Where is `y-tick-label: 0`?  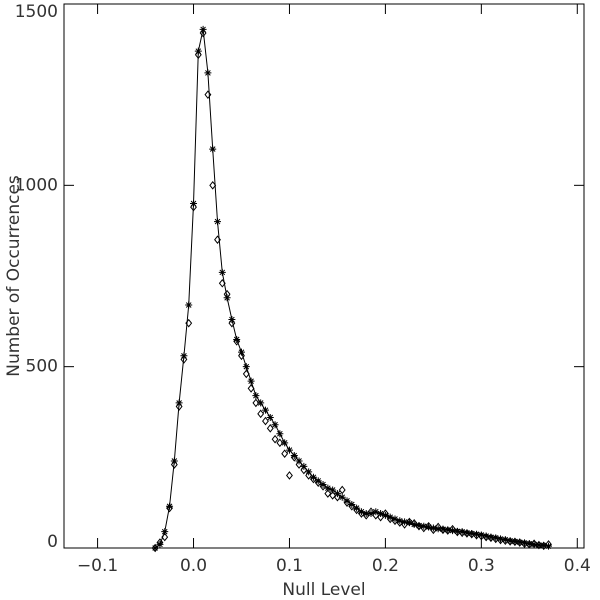
y-tick-label: 0 is located at coordinates (52, 542).